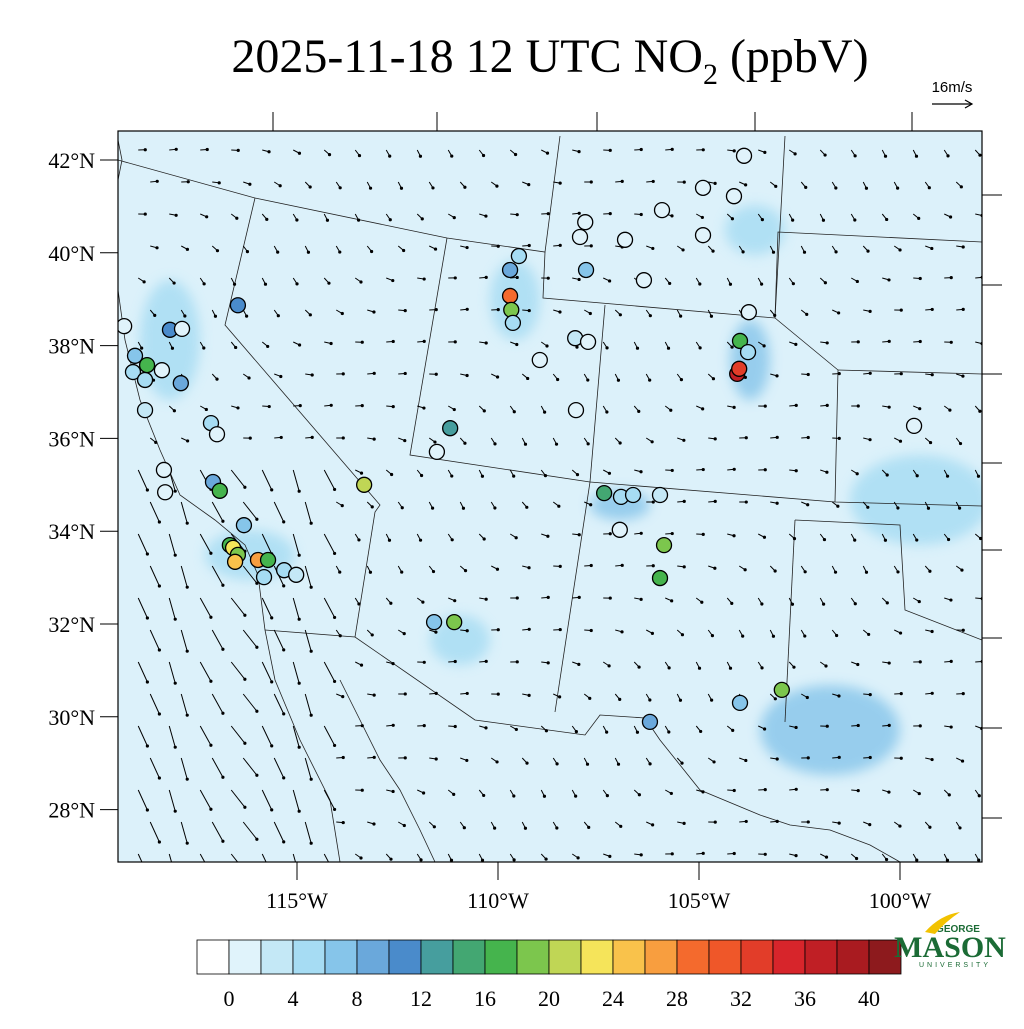 This screenshot has height=1029, width=1024. I want to click on wind-arrow, so click(988, 825).